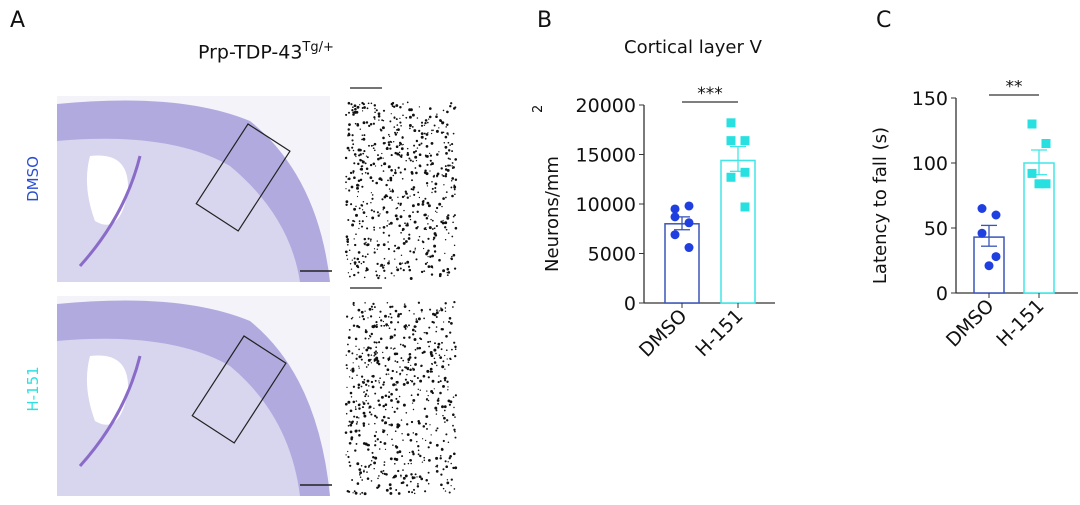  Describe the element at coordinates (266, 51) in the screenshot. I see `panel-a-title: Prp-TDP-43Tg/+` at that location.